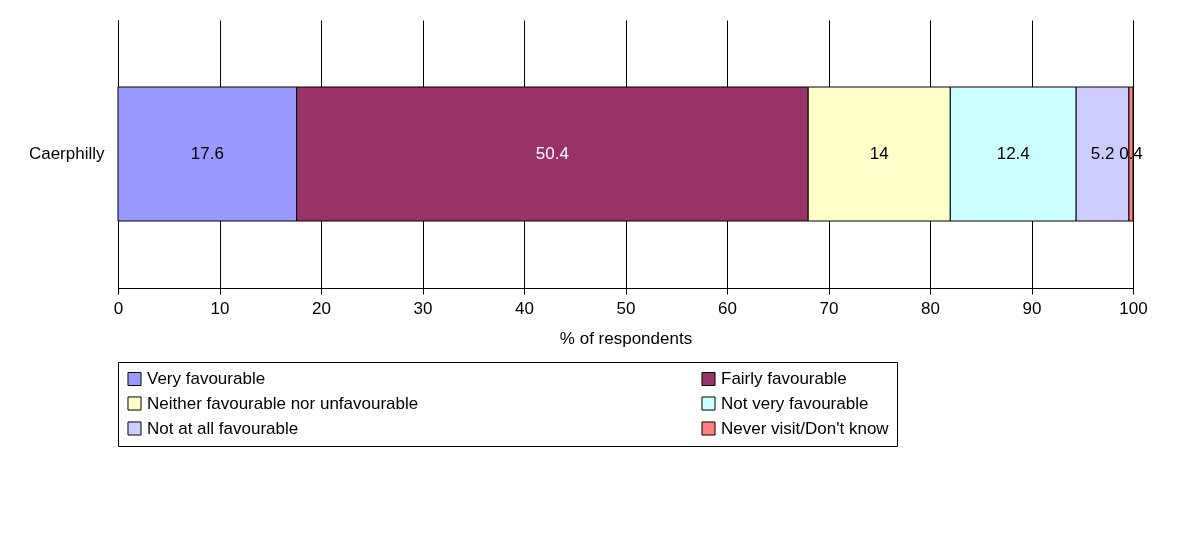 This screenshot has width=1193, height=537. Describe the element at coordinates (626, 308) in the screenshot. I see `x-tick-label: 50` at that location.